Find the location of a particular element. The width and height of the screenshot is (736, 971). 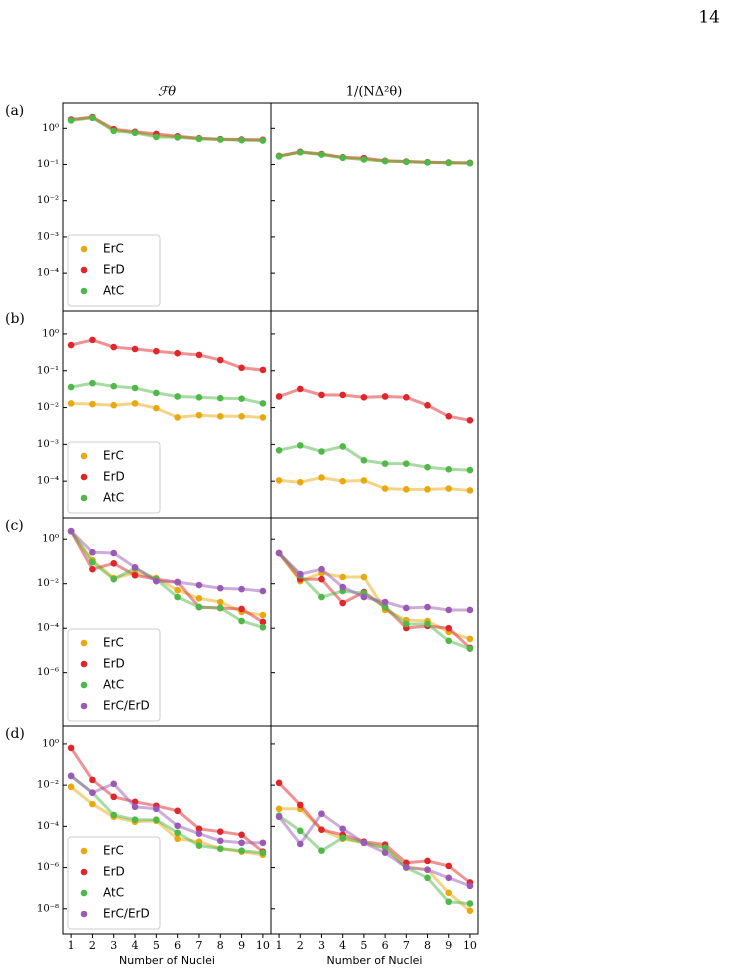

x-tick-label: 5 is located at coordinates (156, 945).